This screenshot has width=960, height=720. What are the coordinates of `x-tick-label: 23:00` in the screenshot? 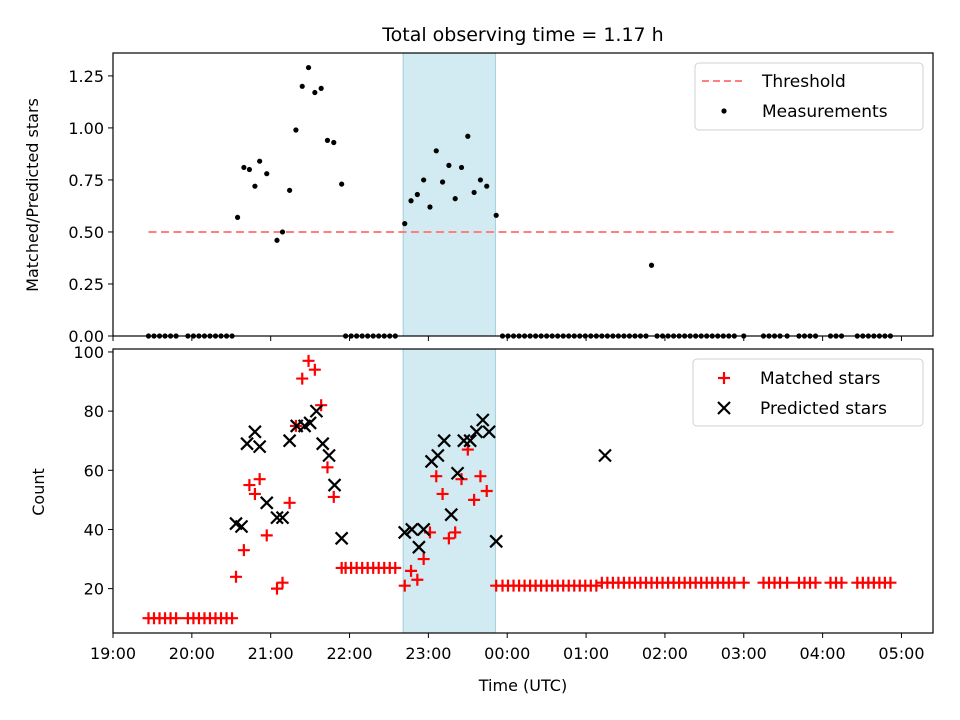 It's located at (428, 653).